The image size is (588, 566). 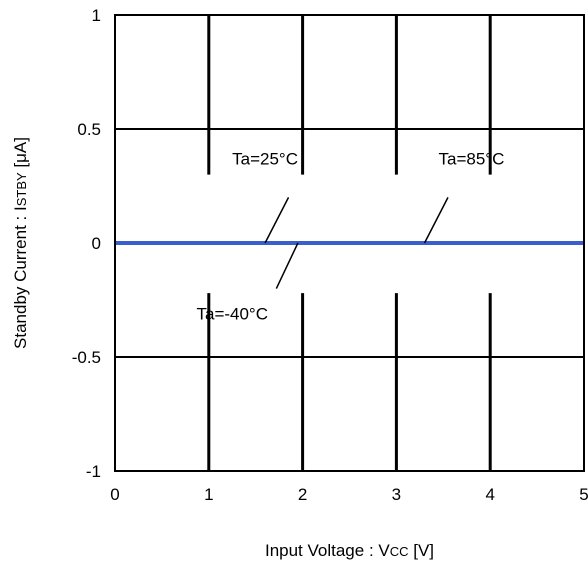 I want to click on annotation-label: Ta=85°C, so click(x=472, y=159).